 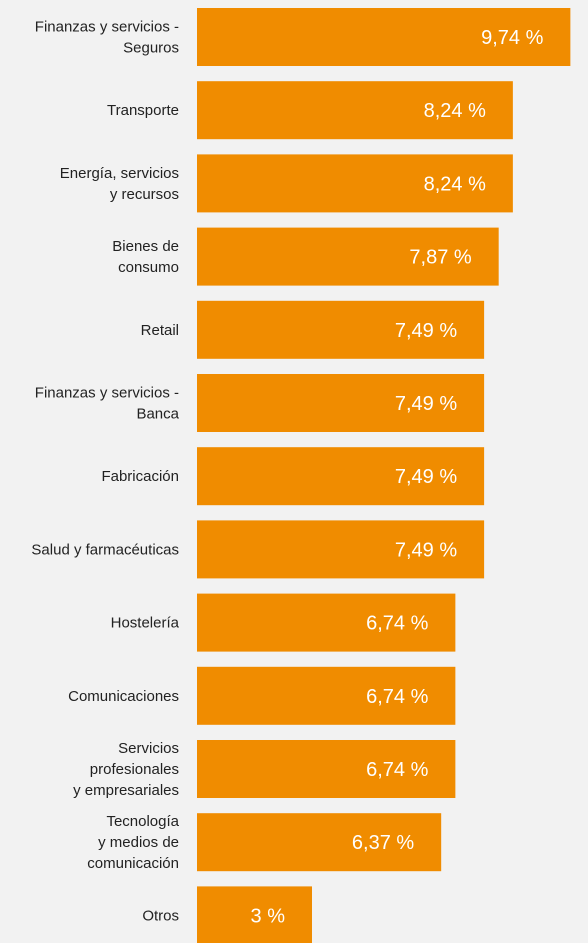 I want to click on category-label: Tecnología y medios de comunicación, so click(x=133, y=842).